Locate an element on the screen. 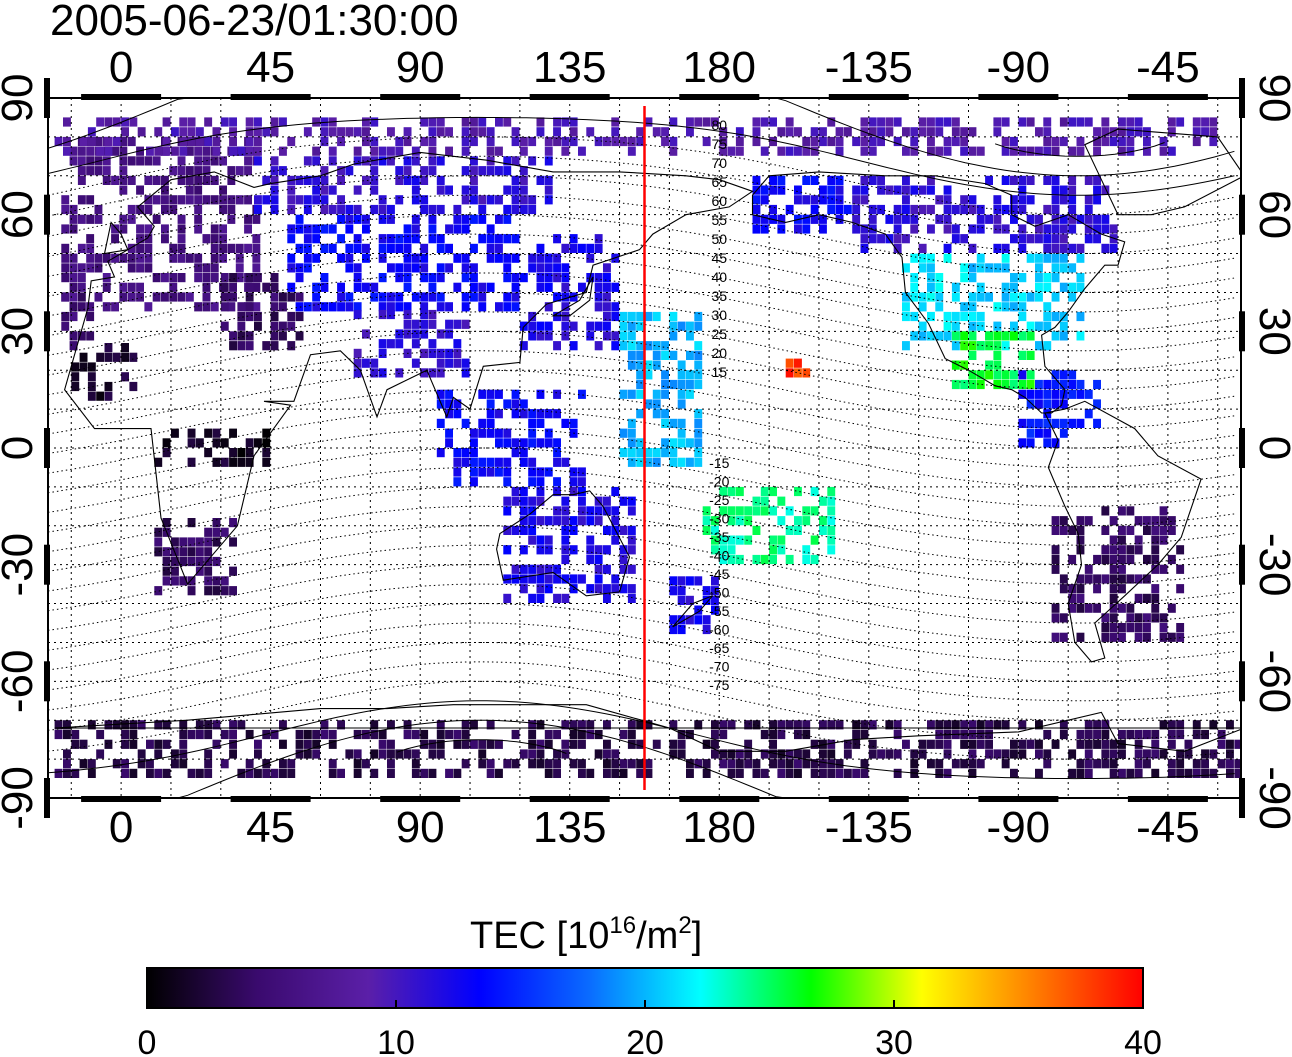 Image resolution: width=1292 pixels, height=1057 pixels. frame-tick is located at coordinates (47, 448).